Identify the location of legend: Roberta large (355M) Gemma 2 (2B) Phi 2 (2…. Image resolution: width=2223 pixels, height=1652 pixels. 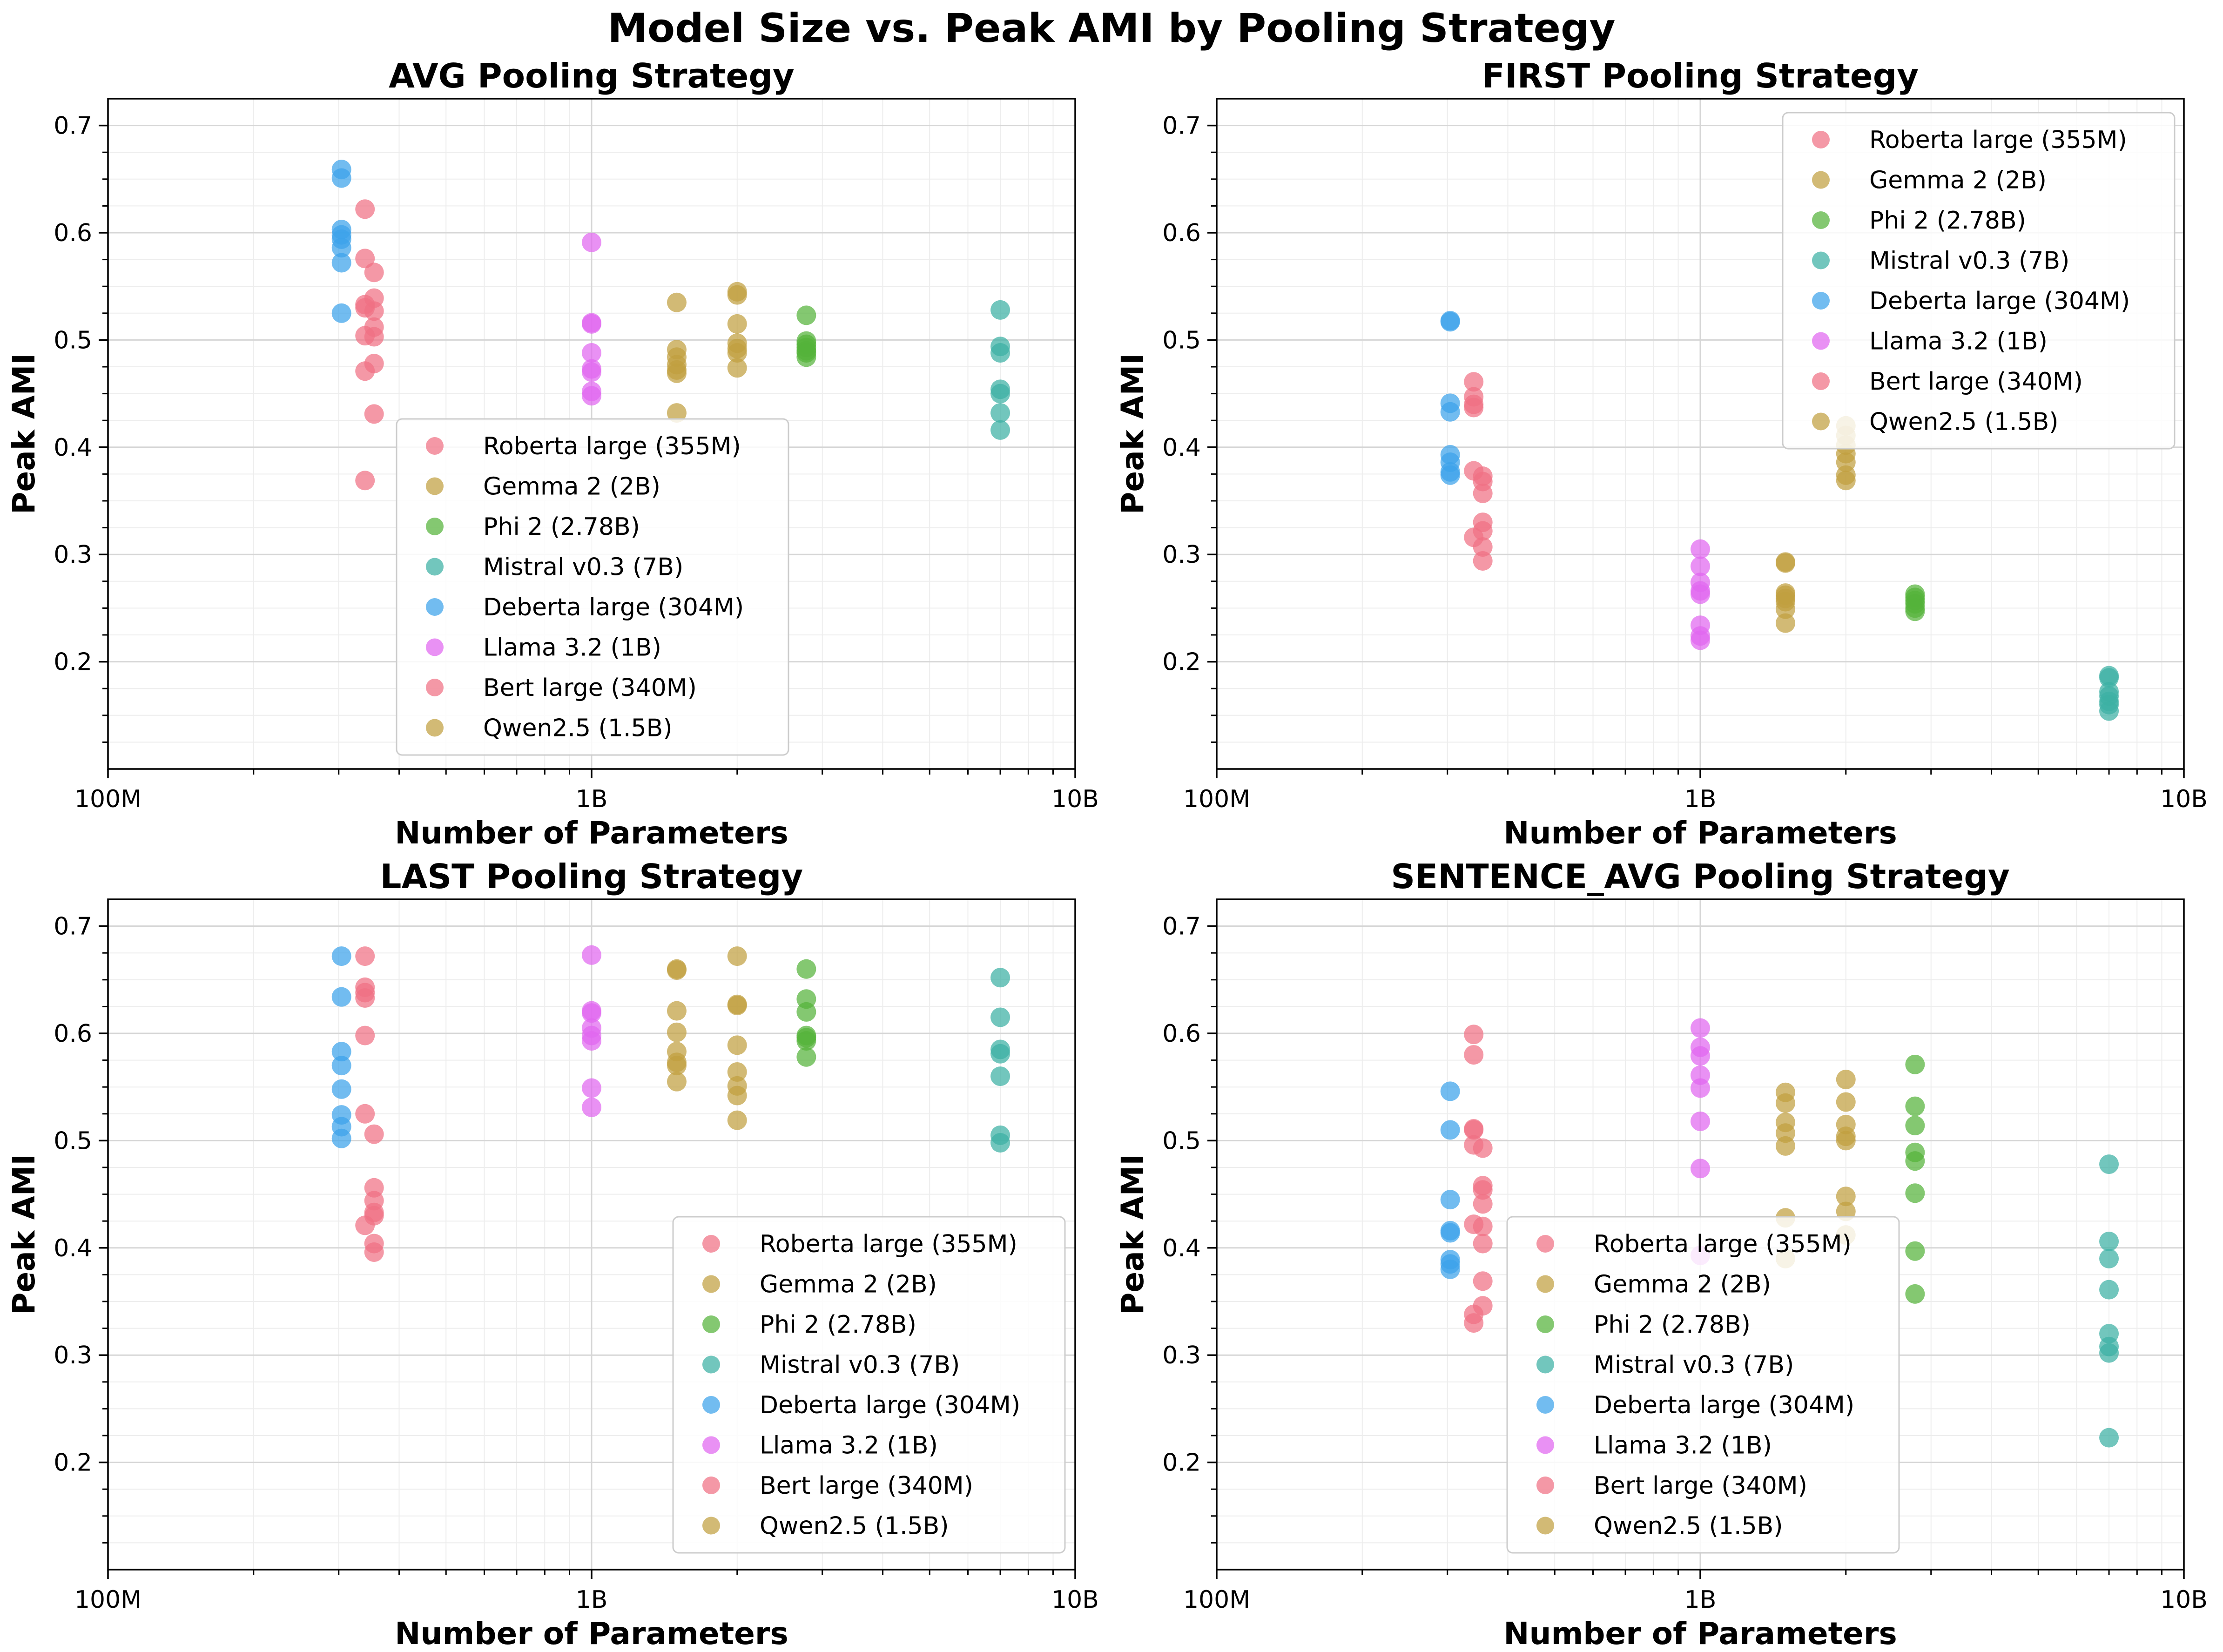
(869, 1385).